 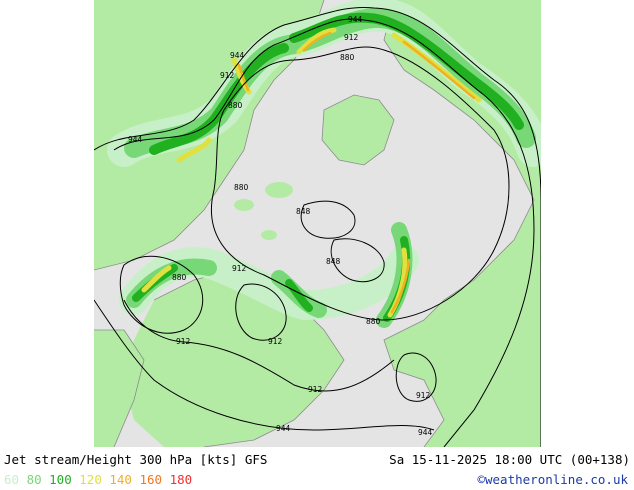 What do you see at coordinates (181, 479) in the screenshot?
I see `legend-item-180: 180` at bounding box center [181, 479].